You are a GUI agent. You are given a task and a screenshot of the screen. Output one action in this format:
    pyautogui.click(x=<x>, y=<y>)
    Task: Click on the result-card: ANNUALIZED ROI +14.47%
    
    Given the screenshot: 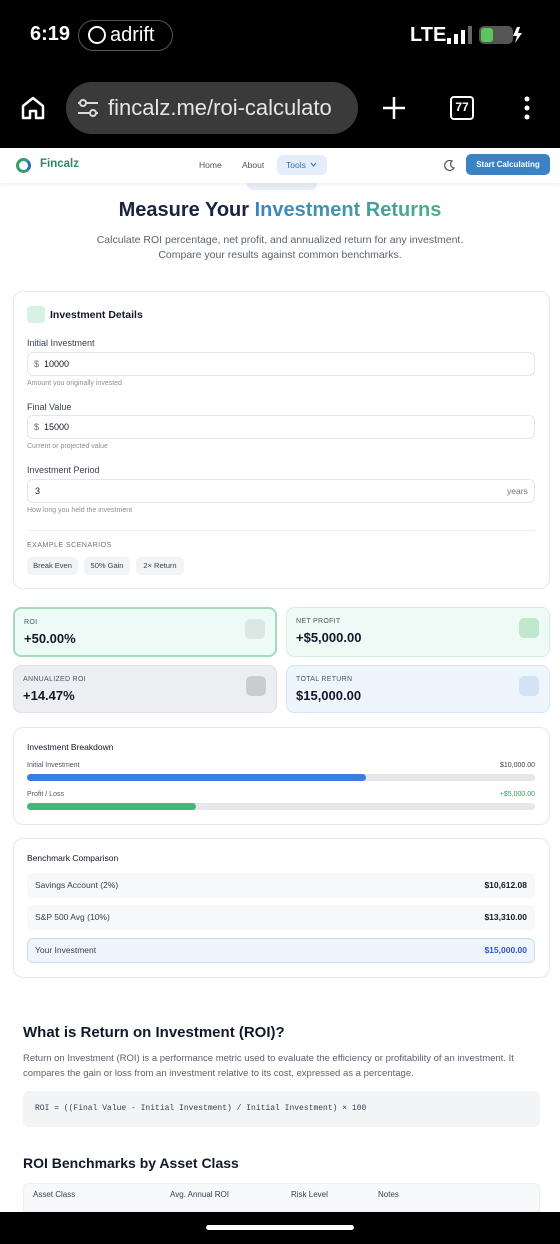 What is the action you would take?
    pyautogui.click(x=145, y=689)
    